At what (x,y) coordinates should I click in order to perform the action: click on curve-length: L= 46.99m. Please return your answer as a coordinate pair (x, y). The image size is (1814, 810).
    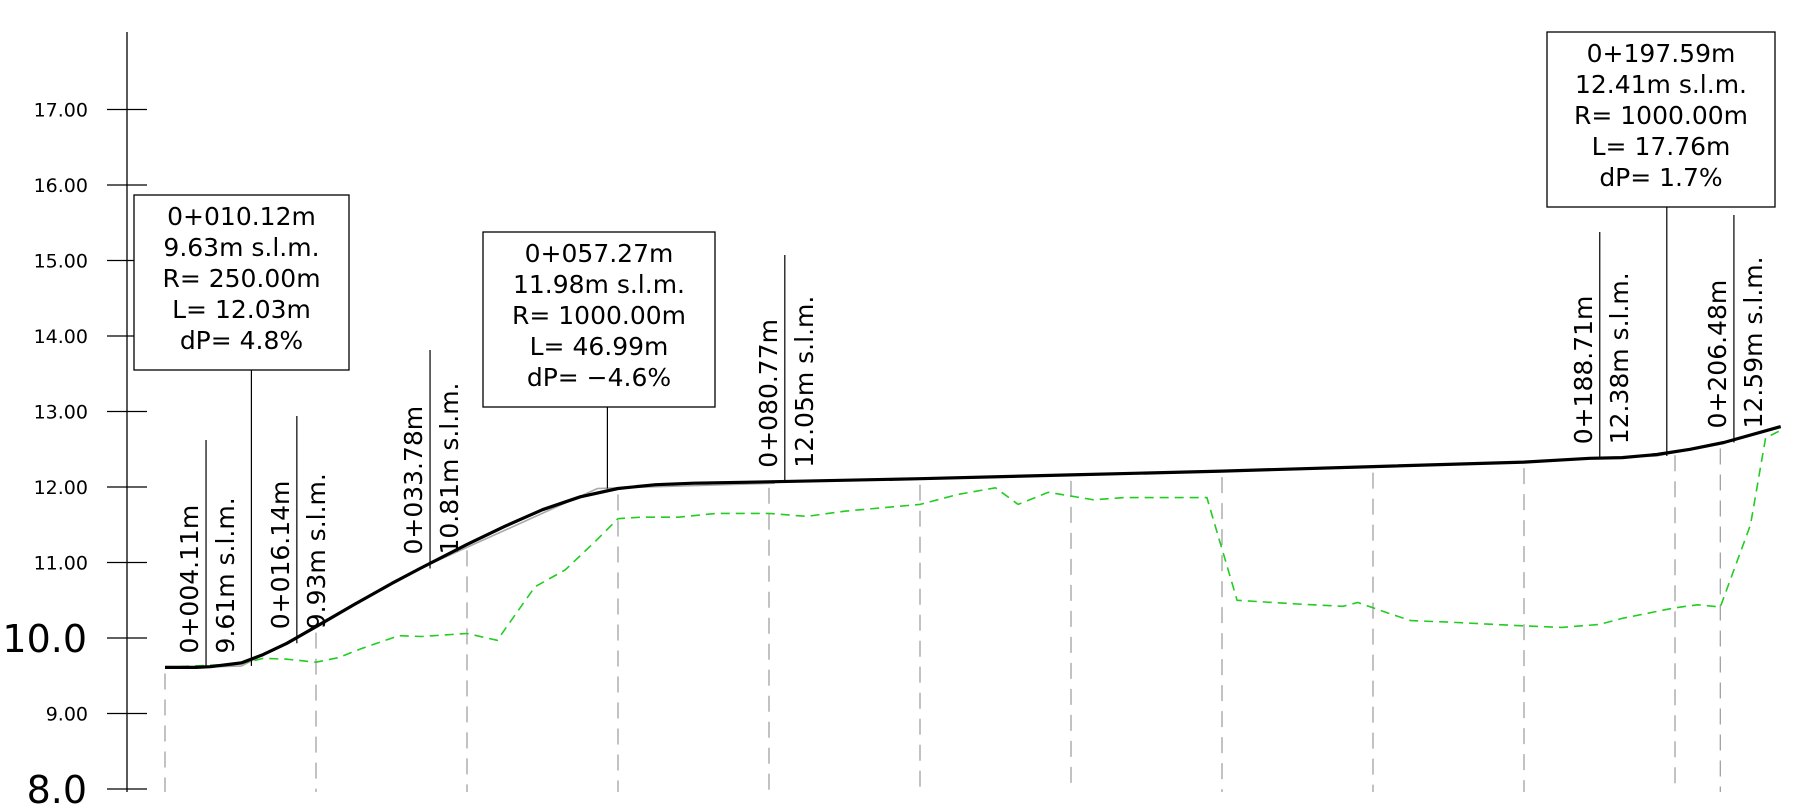
    Looking at the image, I should click on (599, 346).